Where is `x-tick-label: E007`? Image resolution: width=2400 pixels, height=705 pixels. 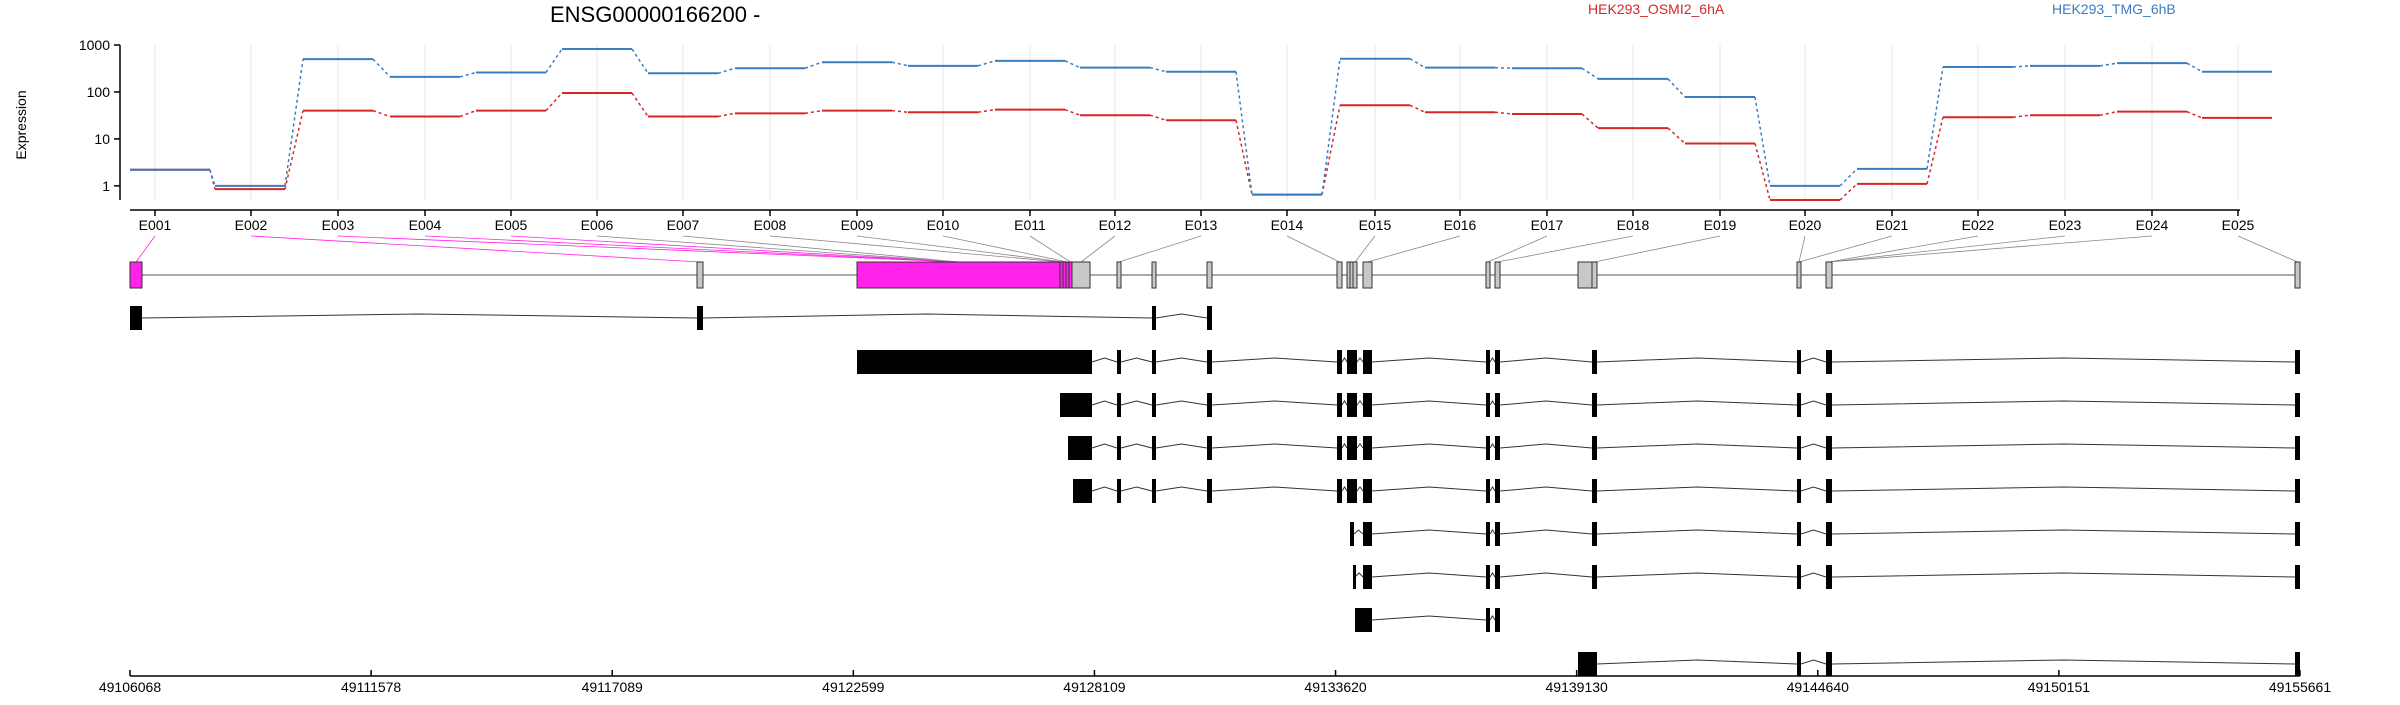 x-tick-label: E007 is located at coordinates (683, 225).